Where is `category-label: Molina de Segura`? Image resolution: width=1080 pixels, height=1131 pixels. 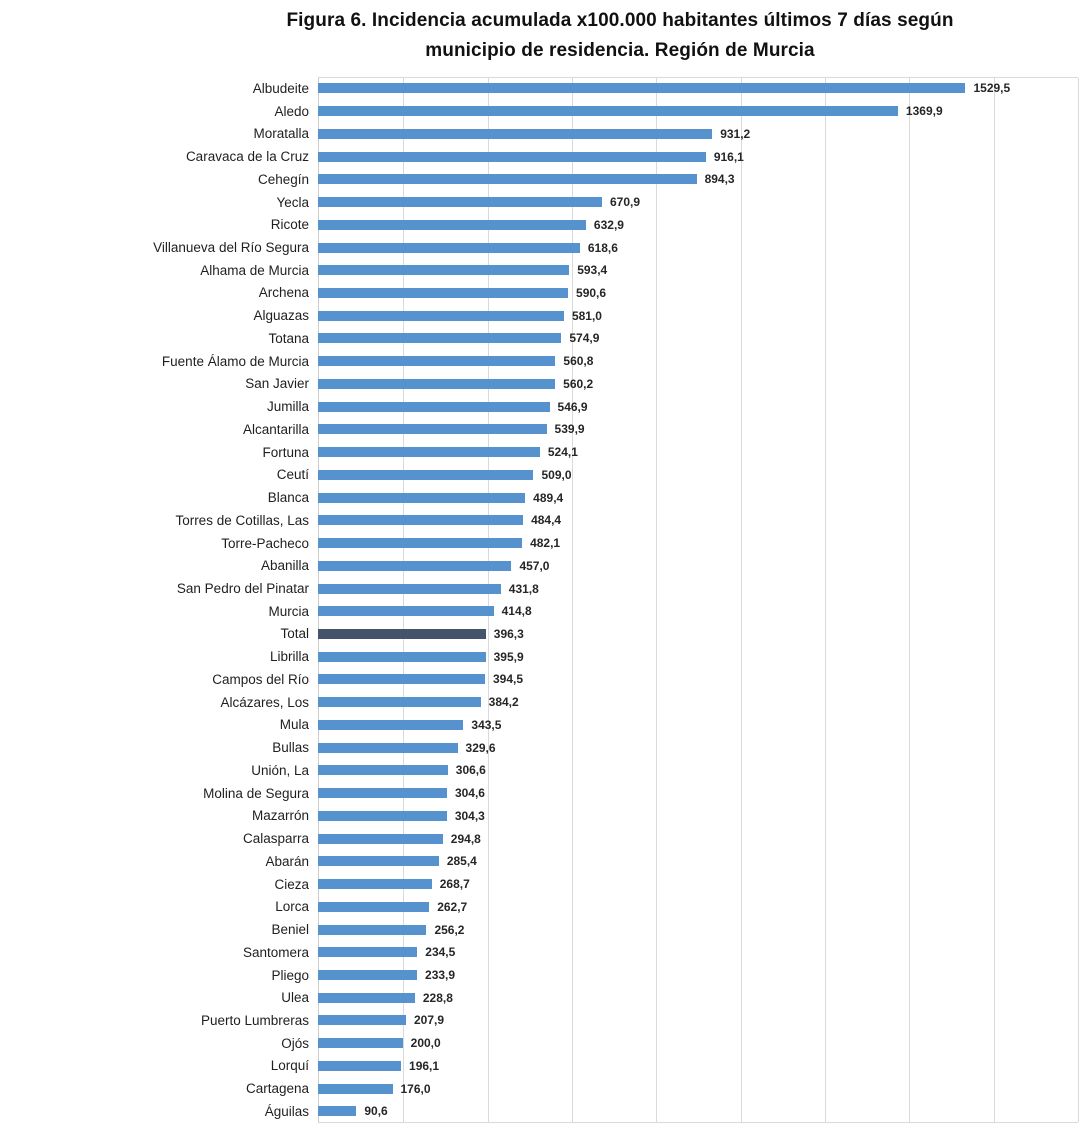 category-label: Molina de Segura is located at coordinates (256, 793).